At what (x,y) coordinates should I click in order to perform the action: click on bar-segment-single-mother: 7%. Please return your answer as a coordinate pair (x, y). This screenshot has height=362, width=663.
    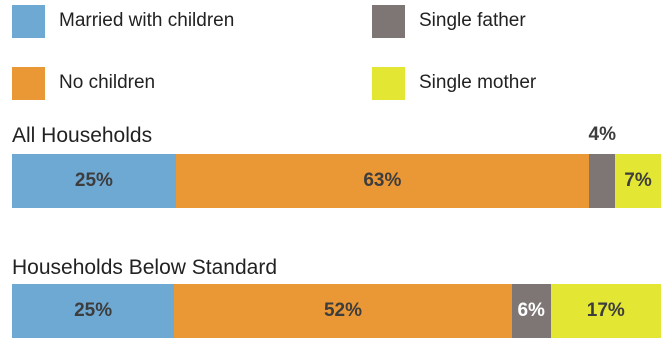
    Looking at the image, I should click on (638, 181).